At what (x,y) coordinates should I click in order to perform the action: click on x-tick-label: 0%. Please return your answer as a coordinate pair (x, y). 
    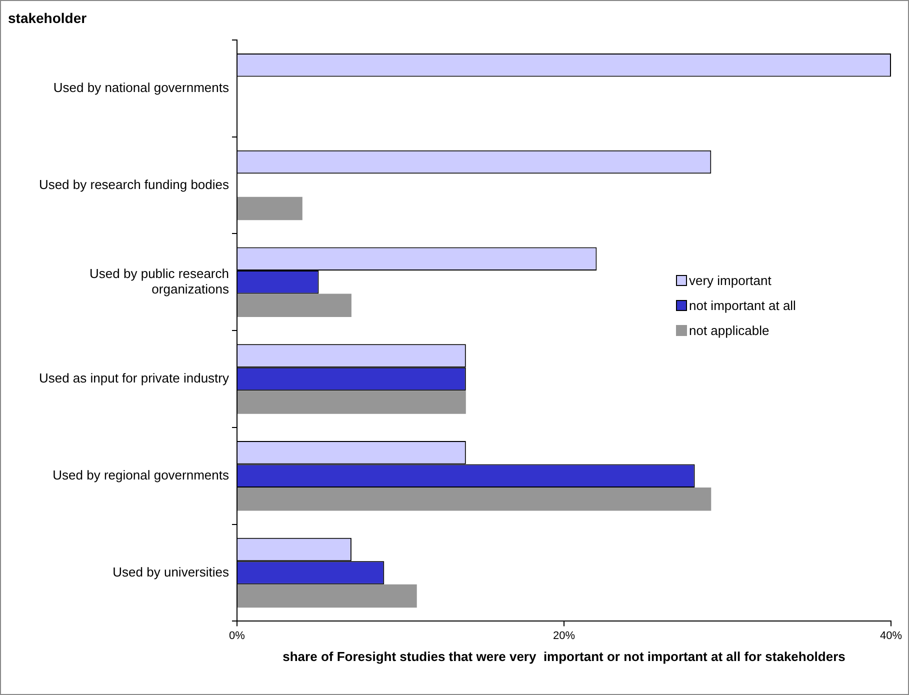
    Looking at the image, I should click on (237, 636).